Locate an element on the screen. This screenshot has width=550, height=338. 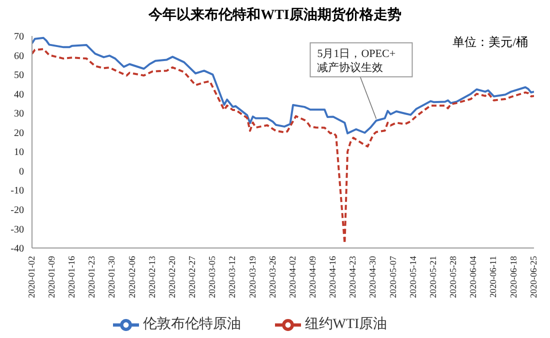
x-tick-label: 2020-01-23 is located at coordinates (91, 277).